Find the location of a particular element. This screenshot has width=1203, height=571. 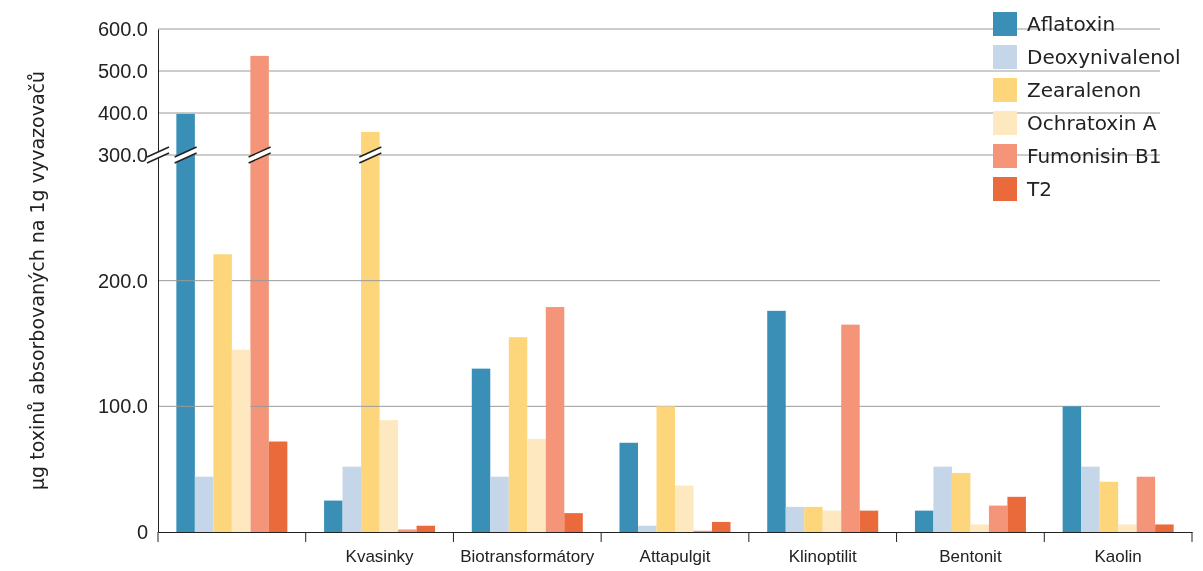

legend-label: Deoxynivalenol is located at coordinates (1104, 57).